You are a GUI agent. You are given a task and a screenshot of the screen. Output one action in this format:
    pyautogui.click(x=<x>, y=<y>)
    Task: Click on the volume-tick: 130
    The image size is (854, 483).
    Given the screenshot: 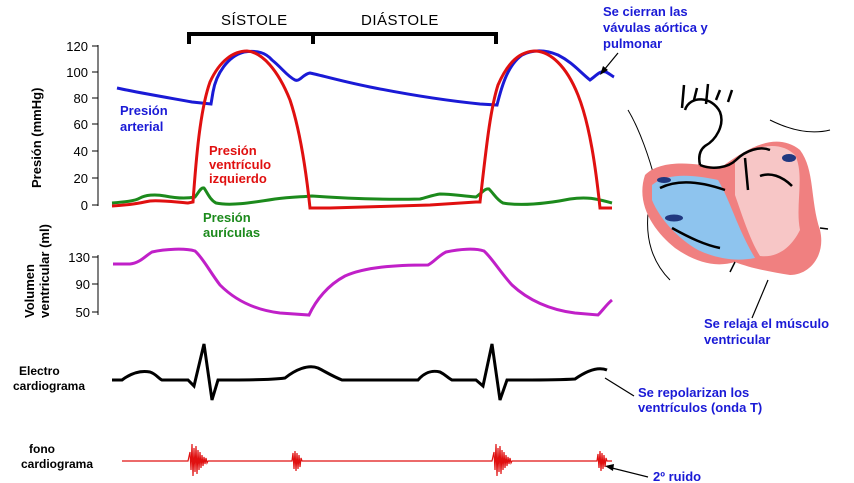 What is the action you would take?
    pyautogui.click(x=79, y=257)
    